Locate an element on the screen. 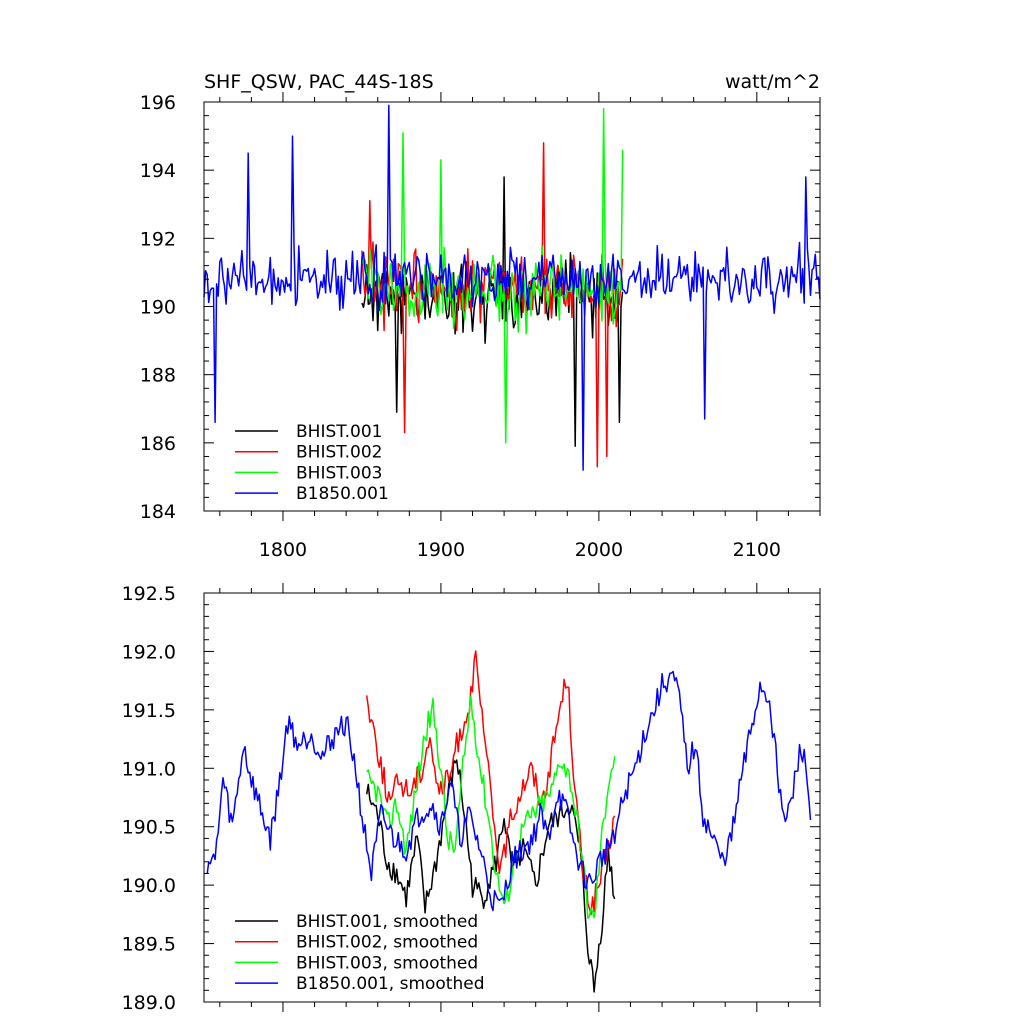  y-tick-label: 189.5 is located at coordinates (149, 945).